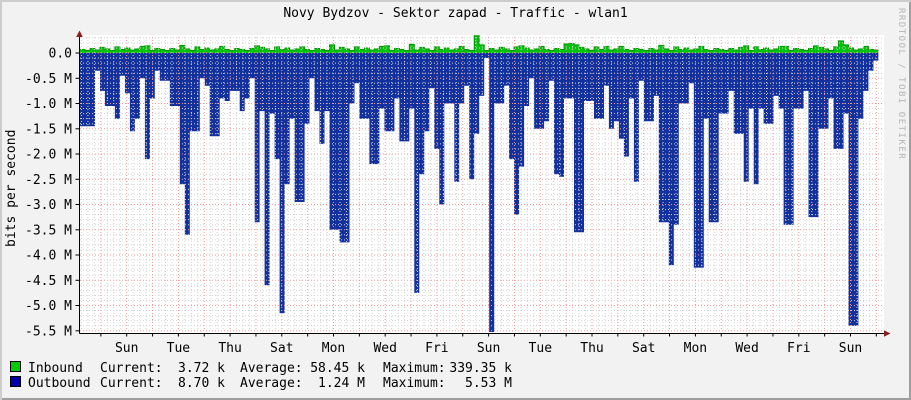 The height and width of the screenshot is (400, 911). What do you see at coordinates (48, 306) in the screenshot?
I see `svg-text: -5.0 M` at bounding box center [48, 306].